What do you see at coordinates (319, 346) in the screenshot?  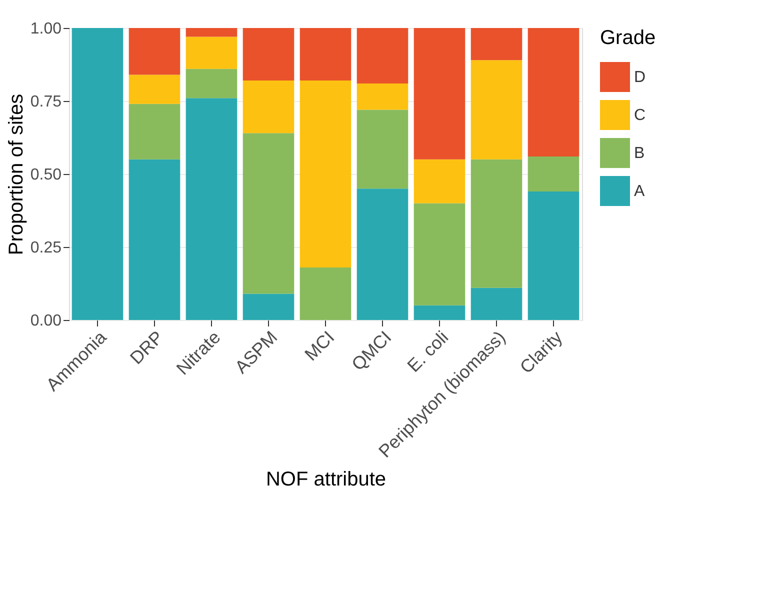 I see `x-tick-label: MCI` at bounding box center [319, 346].